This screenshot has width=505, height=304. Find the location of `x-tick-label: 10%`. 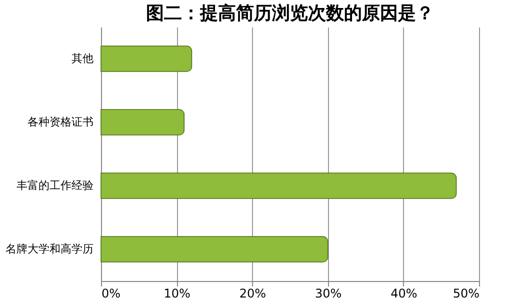

x-tick-label: 10% is located at coordinates (177, 293).